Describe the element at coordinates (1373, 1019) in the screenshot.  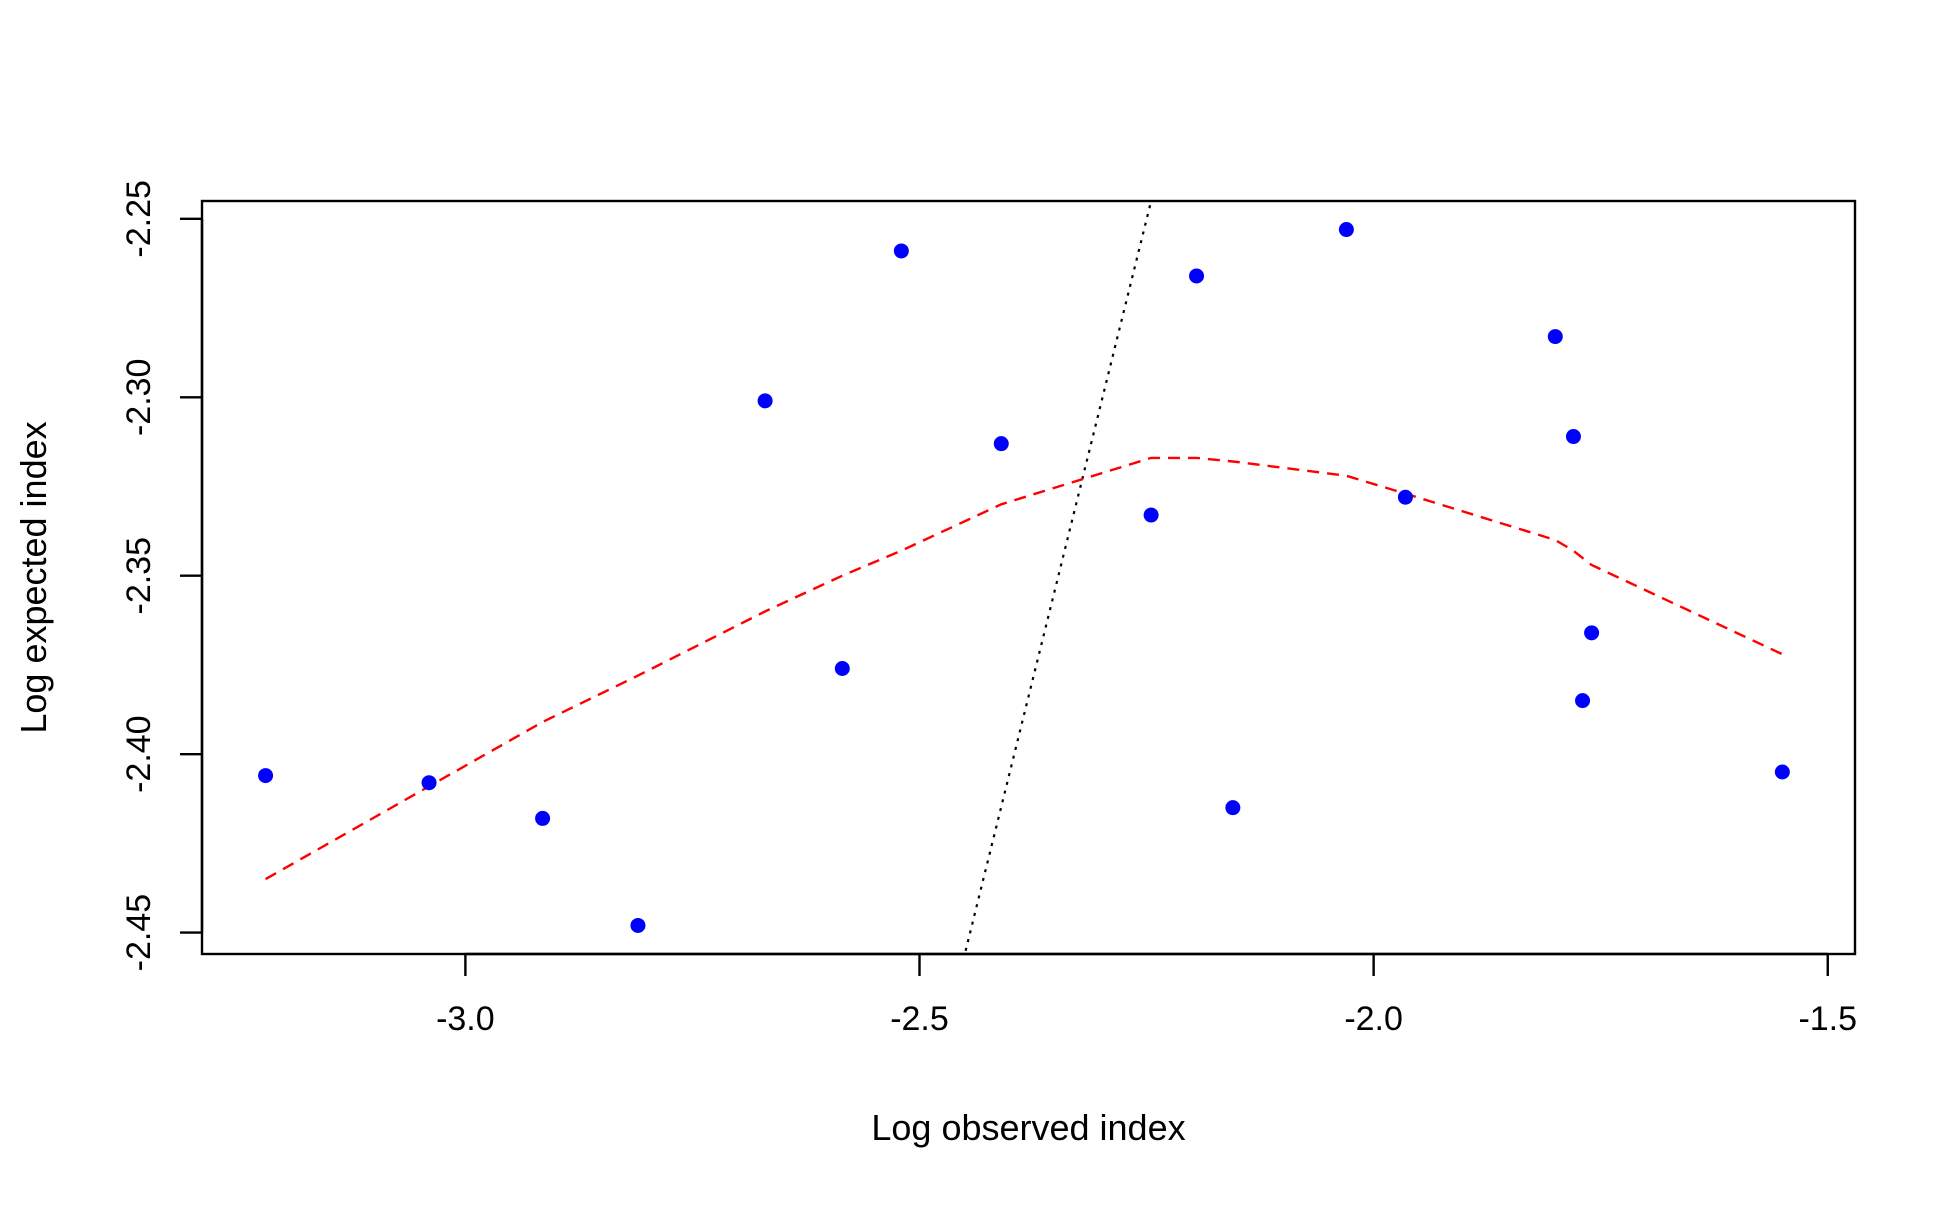
I see `x-tick-label: -2.0` at that location.